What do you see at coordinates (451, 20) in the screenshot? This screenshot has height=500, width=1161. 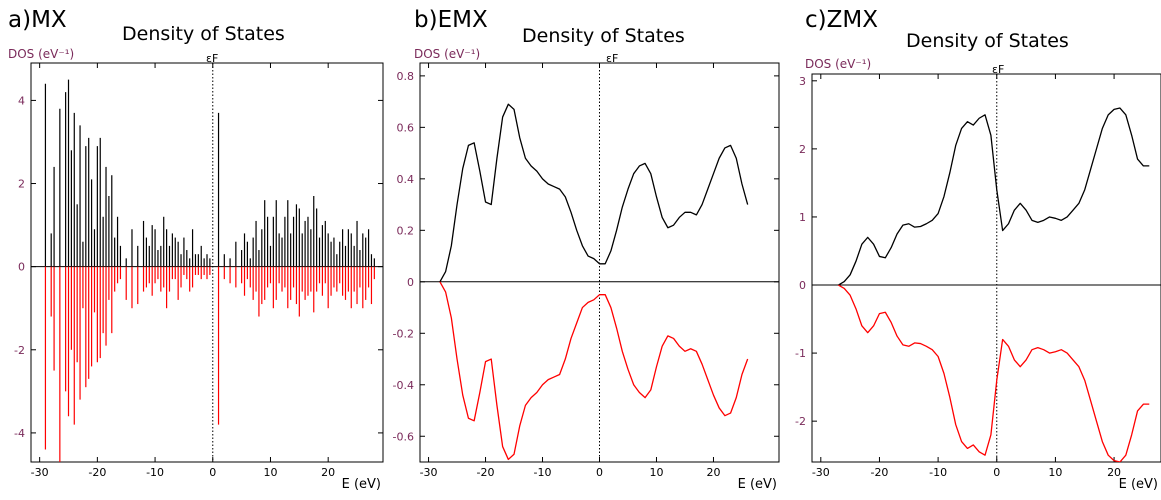 I see `panel-label: b)EMX` at bounding box center [451, 20].